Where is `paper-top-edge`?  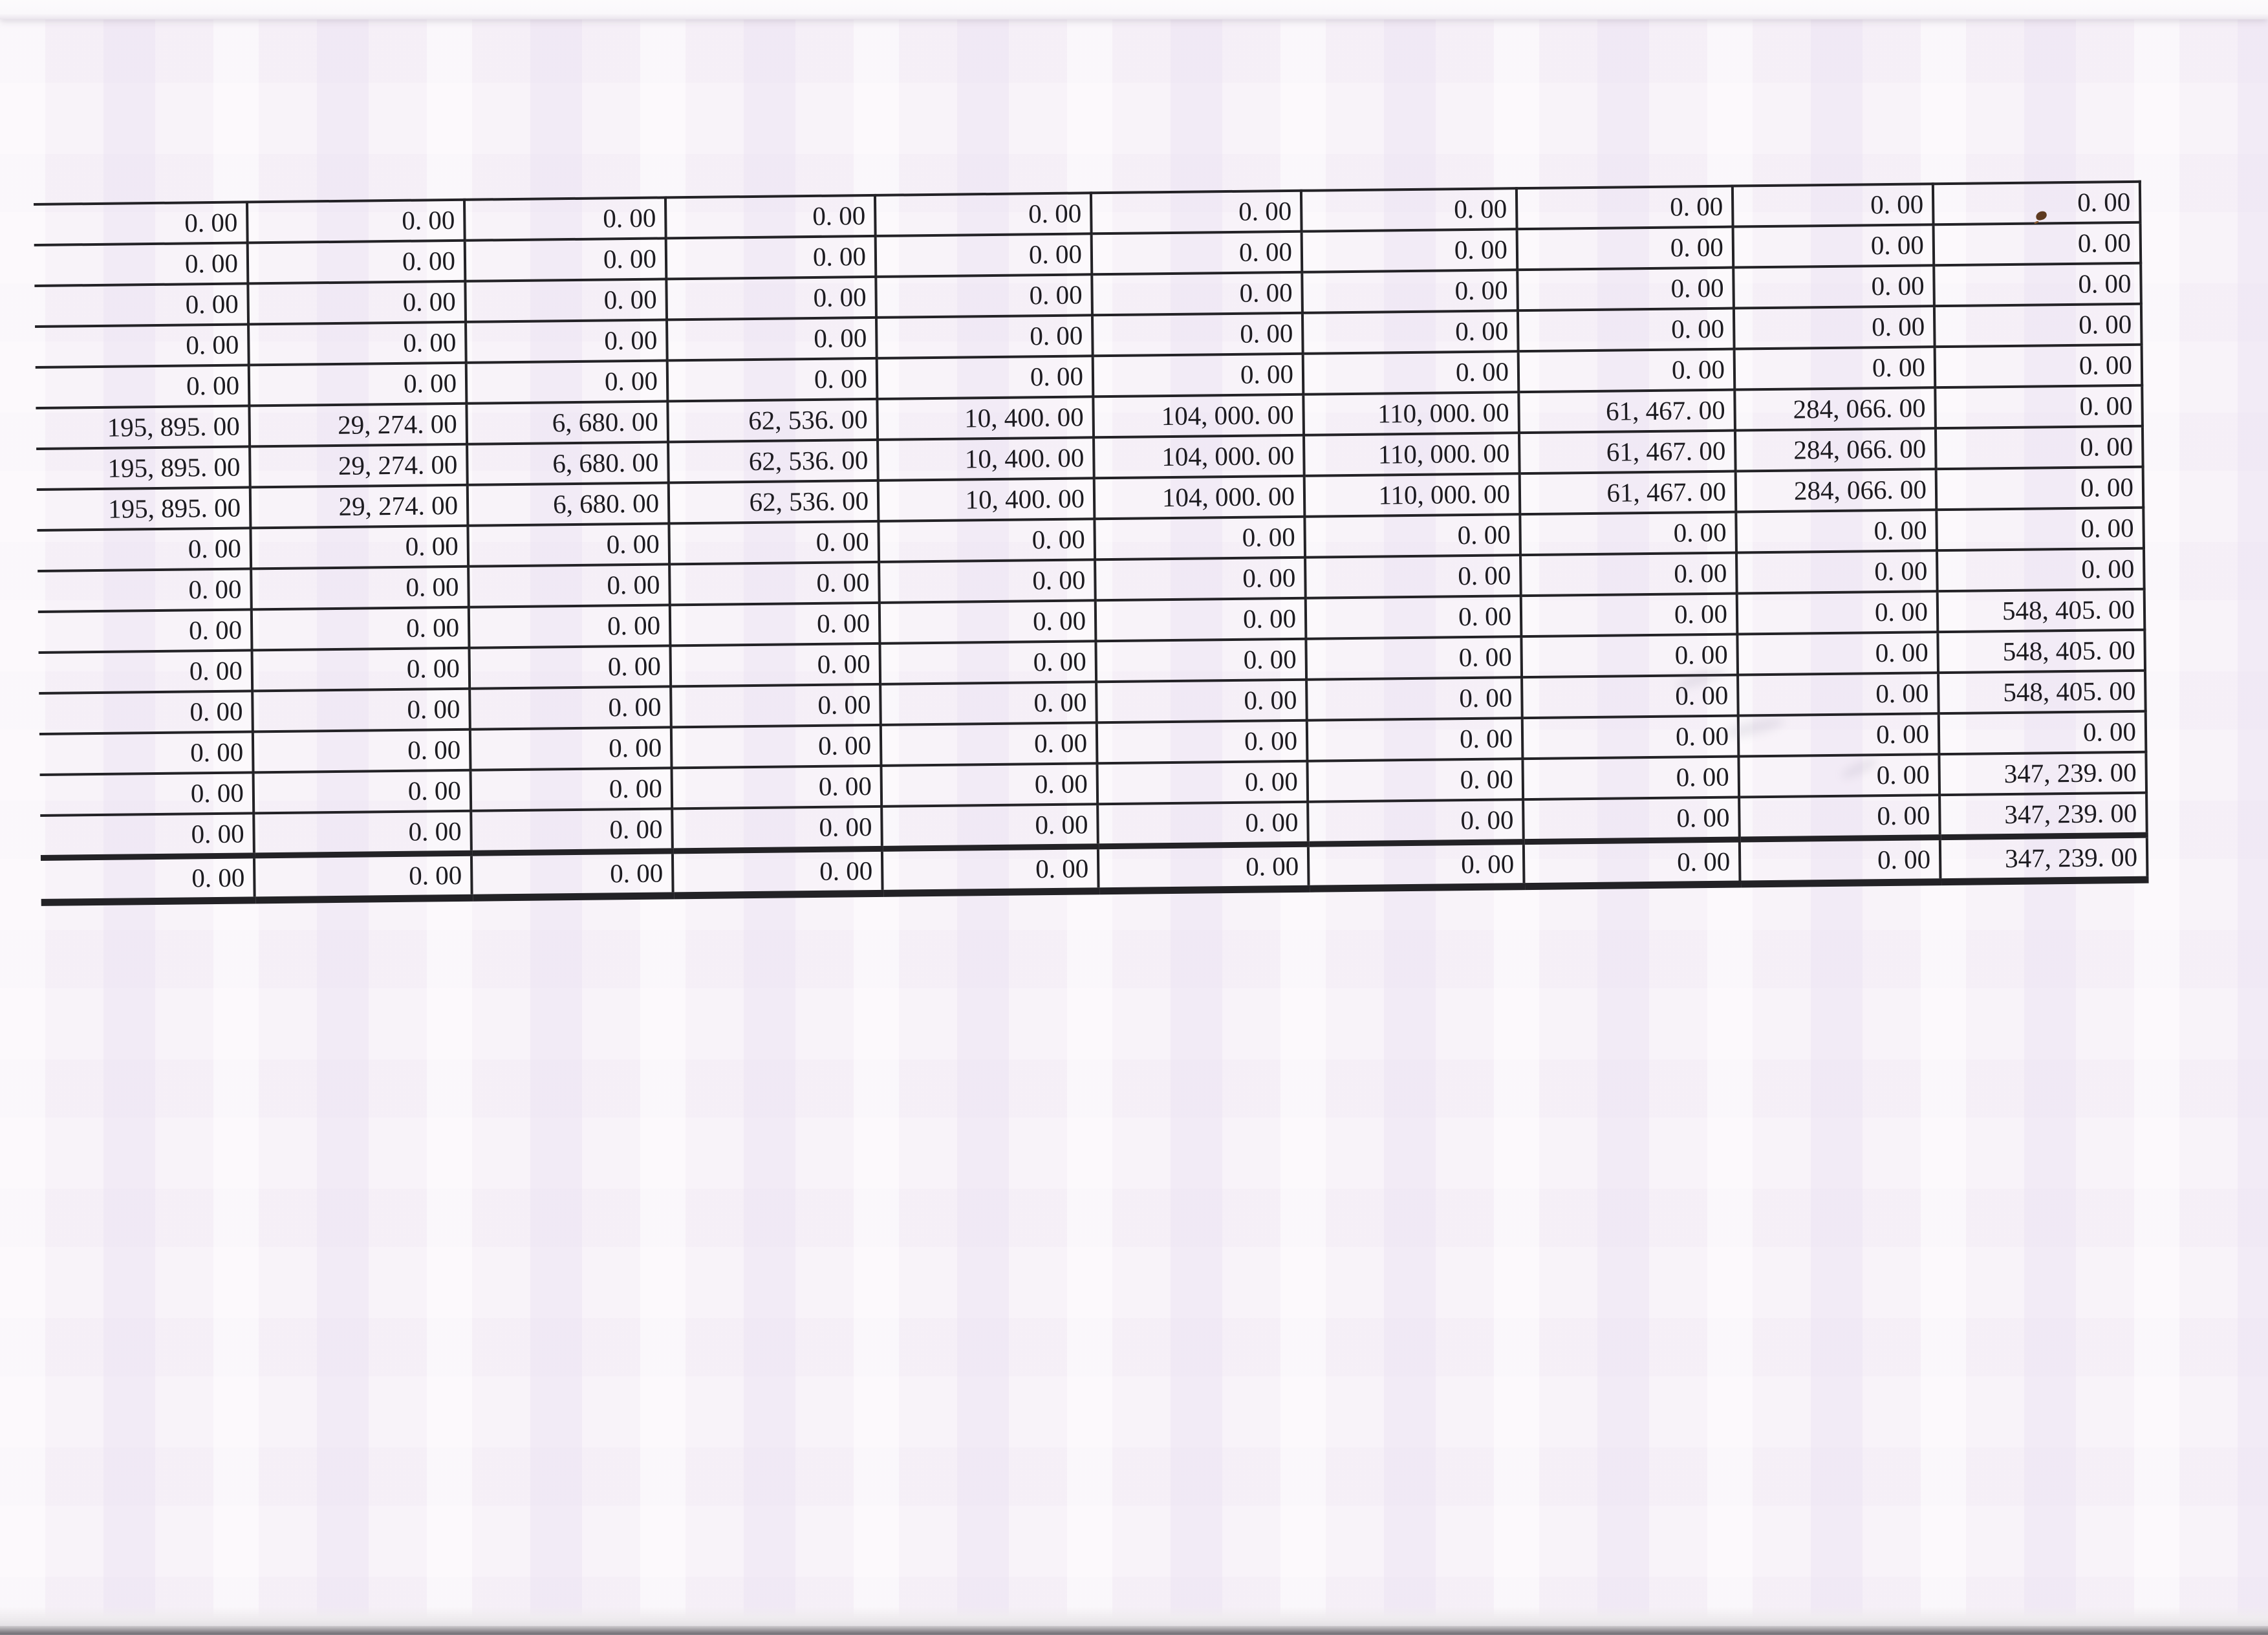 paper-top-edge is located at coordinates (1134, 9).